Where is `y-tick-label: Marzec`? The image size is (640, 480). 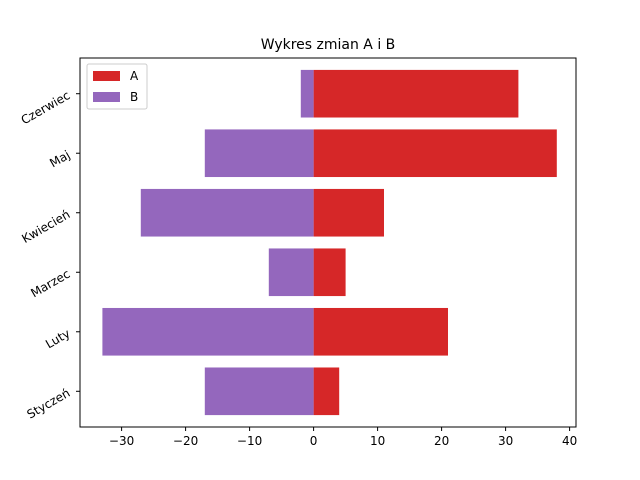 y-tick-label: Marzec is located at coordinates (50, 284).